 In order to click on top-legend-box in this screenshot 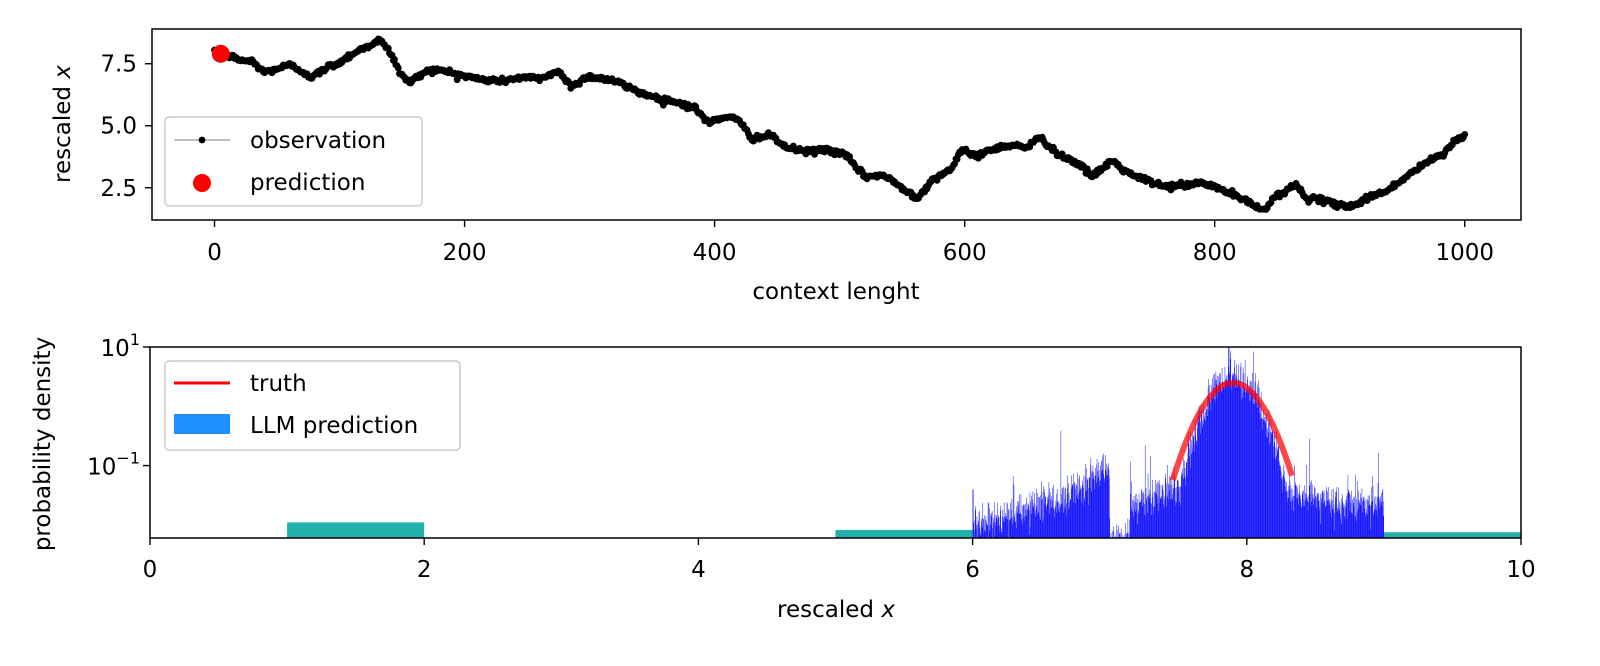, I will do `click(293, 161)`.